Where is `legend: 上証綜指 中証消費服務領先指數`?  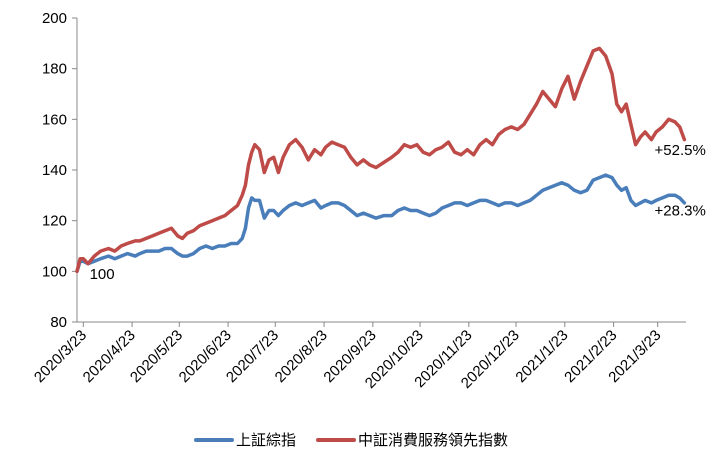
legend: 上証綜指 中証消費服務領先指數 is located at coordinates (351, 440).